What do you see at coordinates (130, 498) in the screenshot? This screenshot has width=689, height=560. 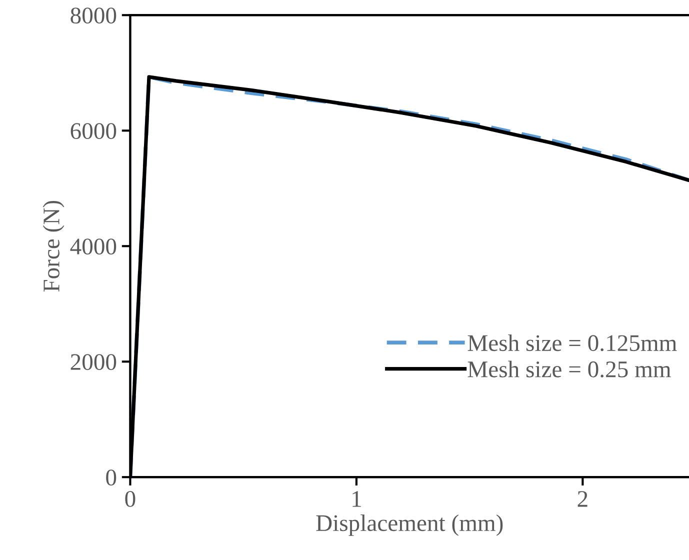 I see `x-tick-label: 0` at bounding box center [130, 498].